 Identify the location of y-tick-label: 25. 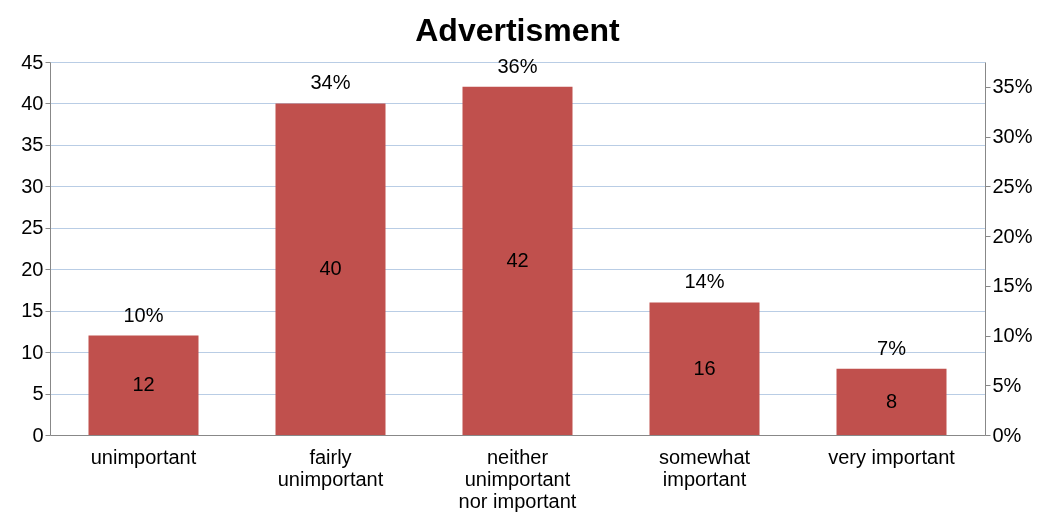
(32, 227).